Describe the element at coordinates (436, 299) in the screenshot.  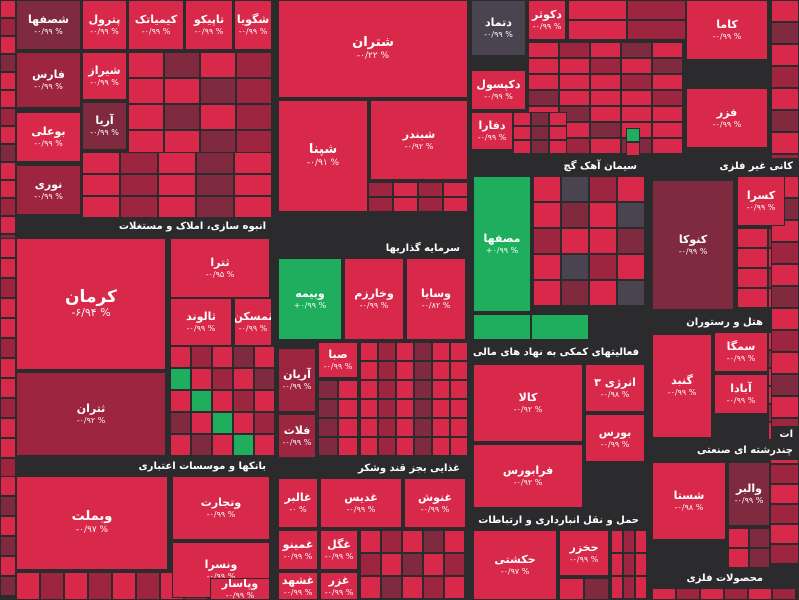
I see `stock-tile: وسایا -۰/۸۲ %` at that location.